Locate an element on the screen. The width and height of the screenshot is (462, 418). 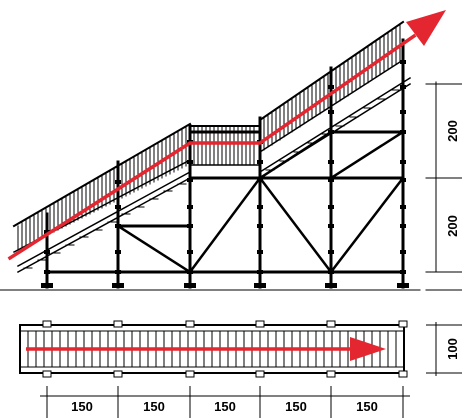
railing-upper is located at coordinates (331, 87).